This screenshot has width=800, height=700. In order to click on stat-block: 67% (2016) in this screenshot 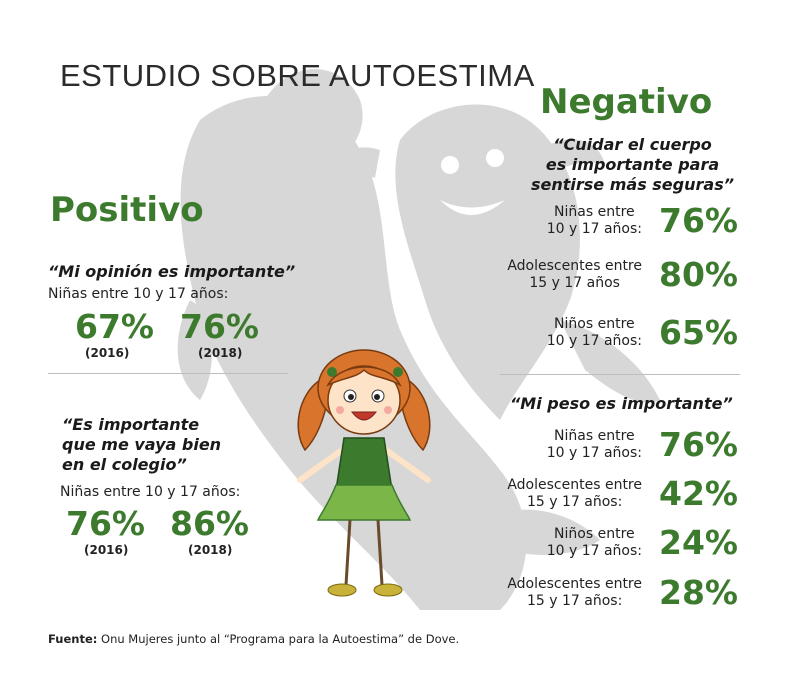, I will do `click(120, 334)`.